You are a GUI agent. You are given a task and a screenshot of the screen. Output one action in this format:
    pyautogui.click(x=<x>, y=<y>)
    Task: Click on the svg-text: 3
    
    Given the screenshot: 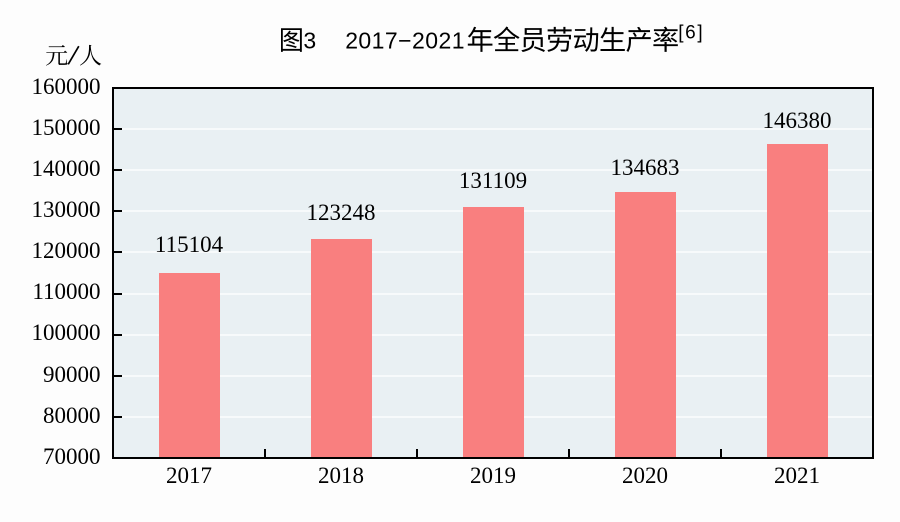 What is the action you would take?
    pyautogui.click(x=309, y=41)
    